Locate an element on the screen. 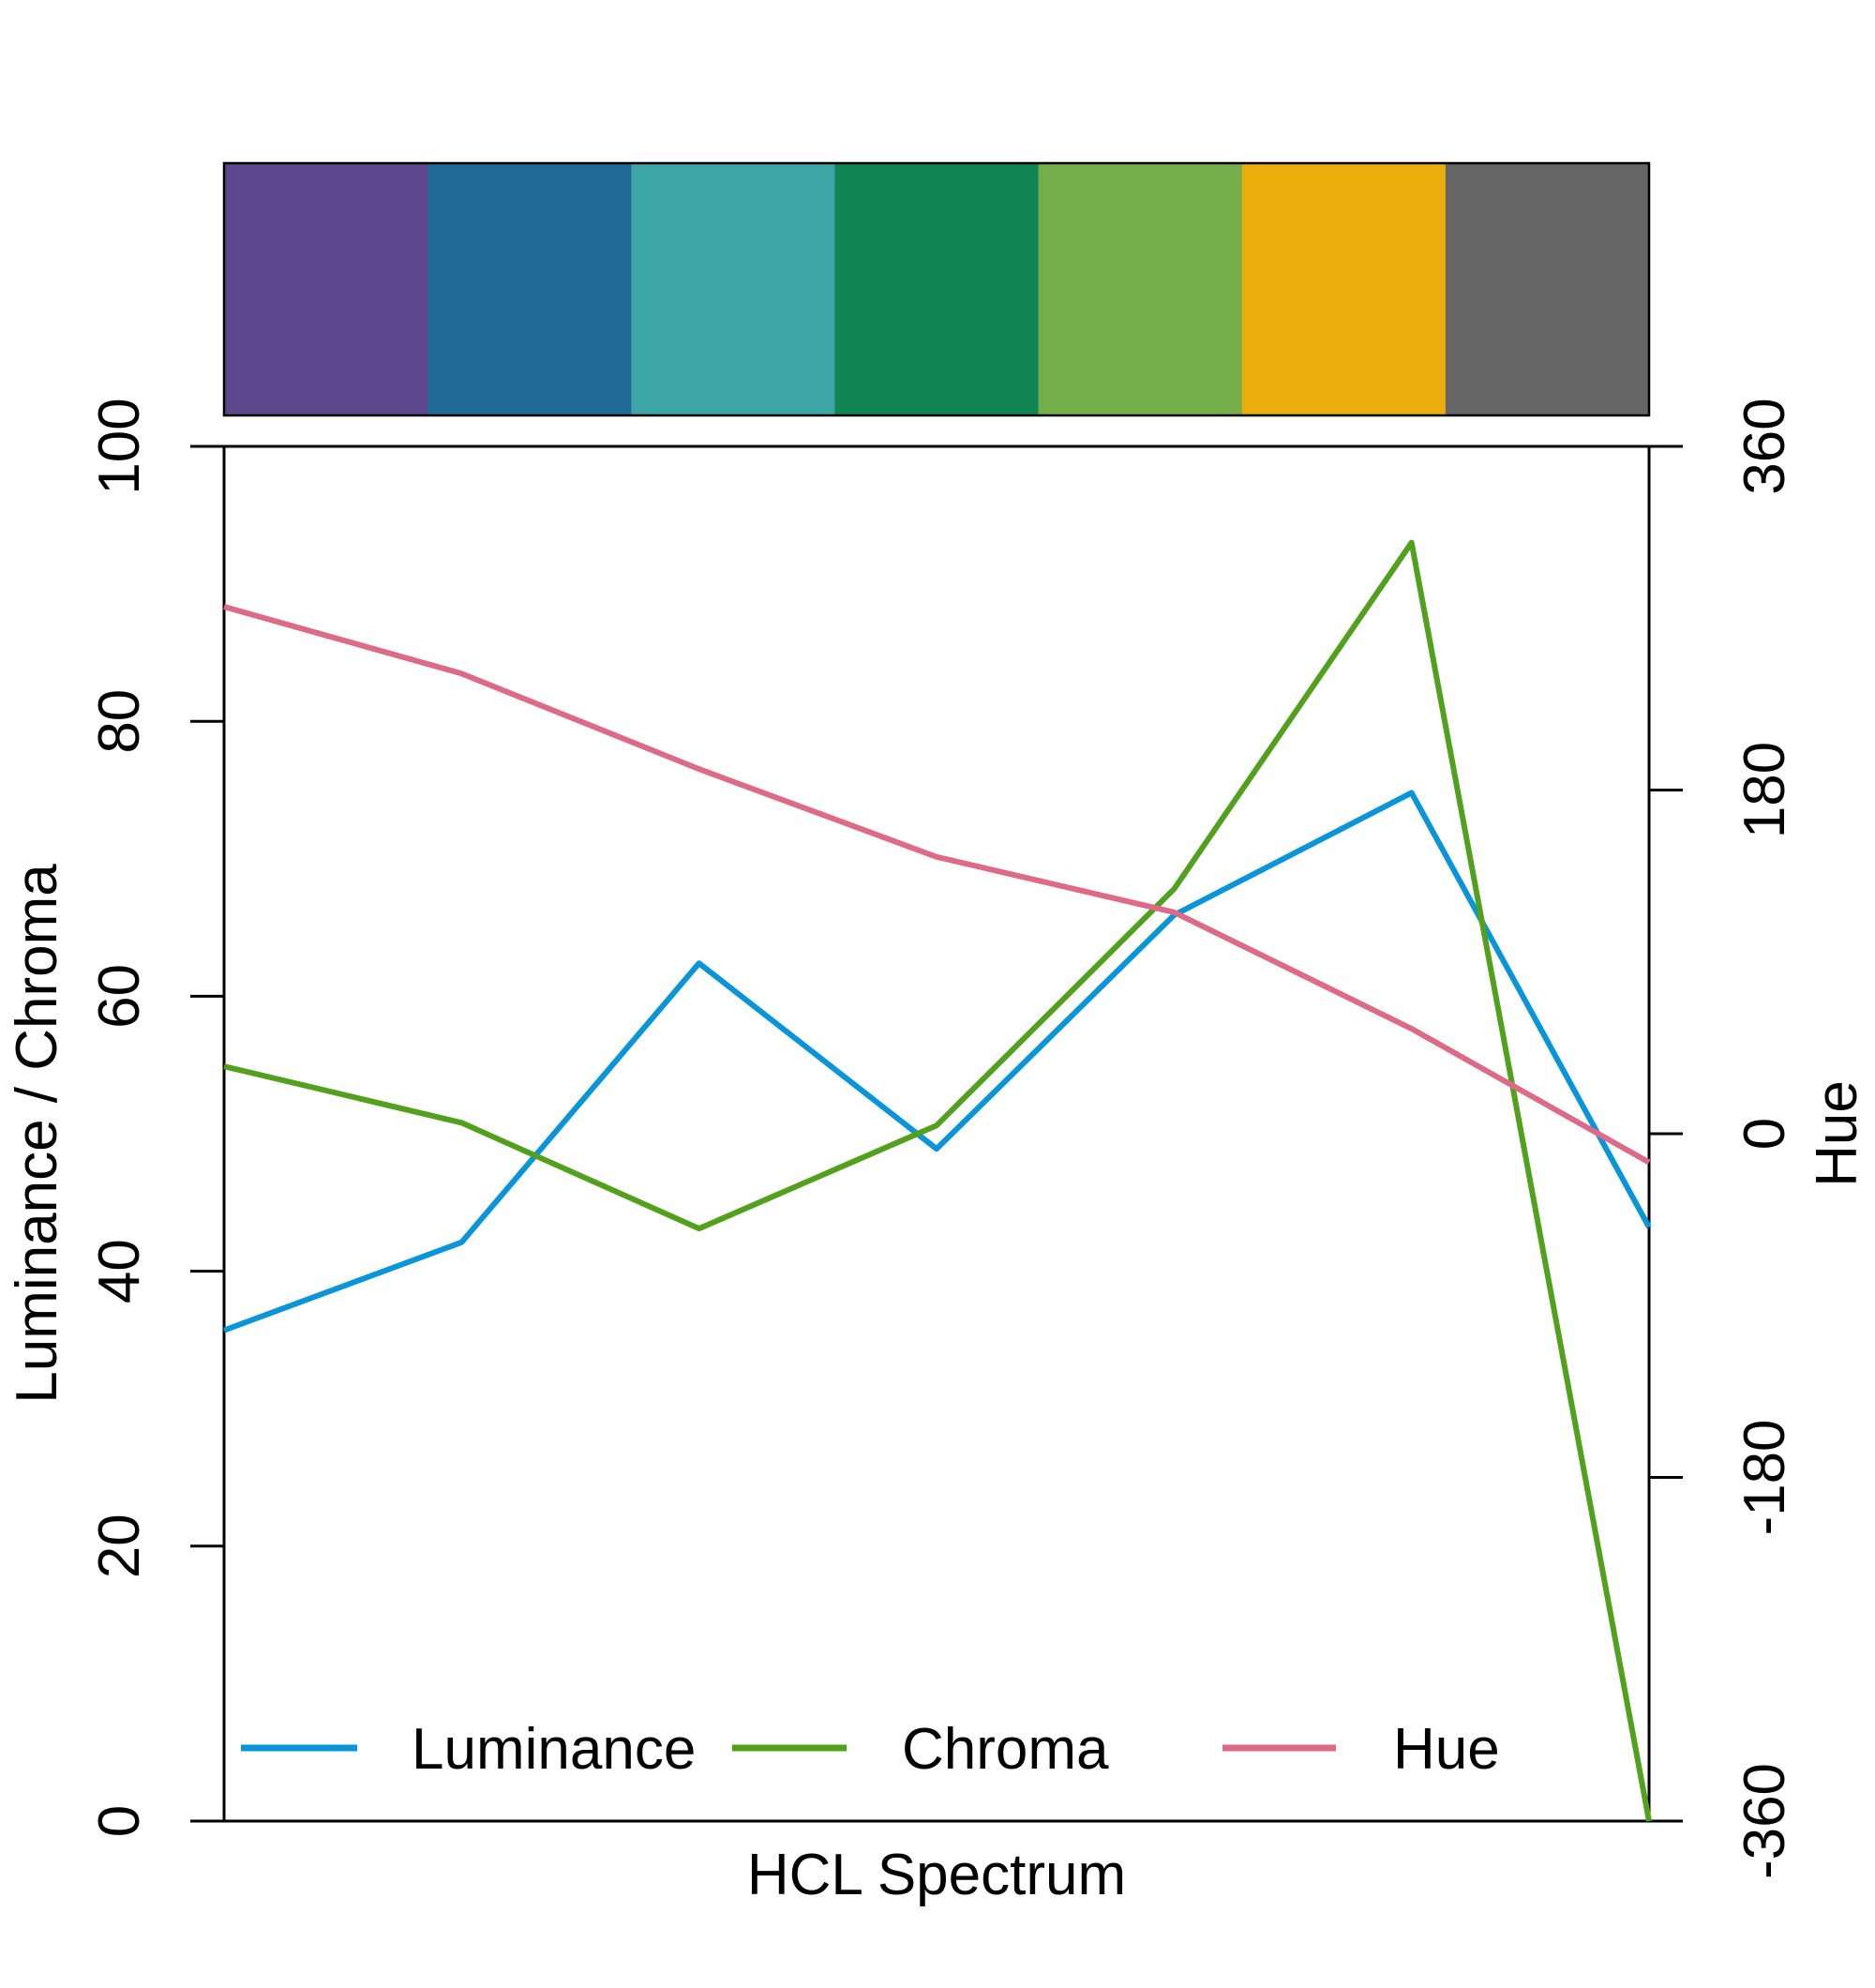 The height and width of the screenshot is (1988, 1875). y-right-tick-label: -180 is located at coordinates (1764, 1477).